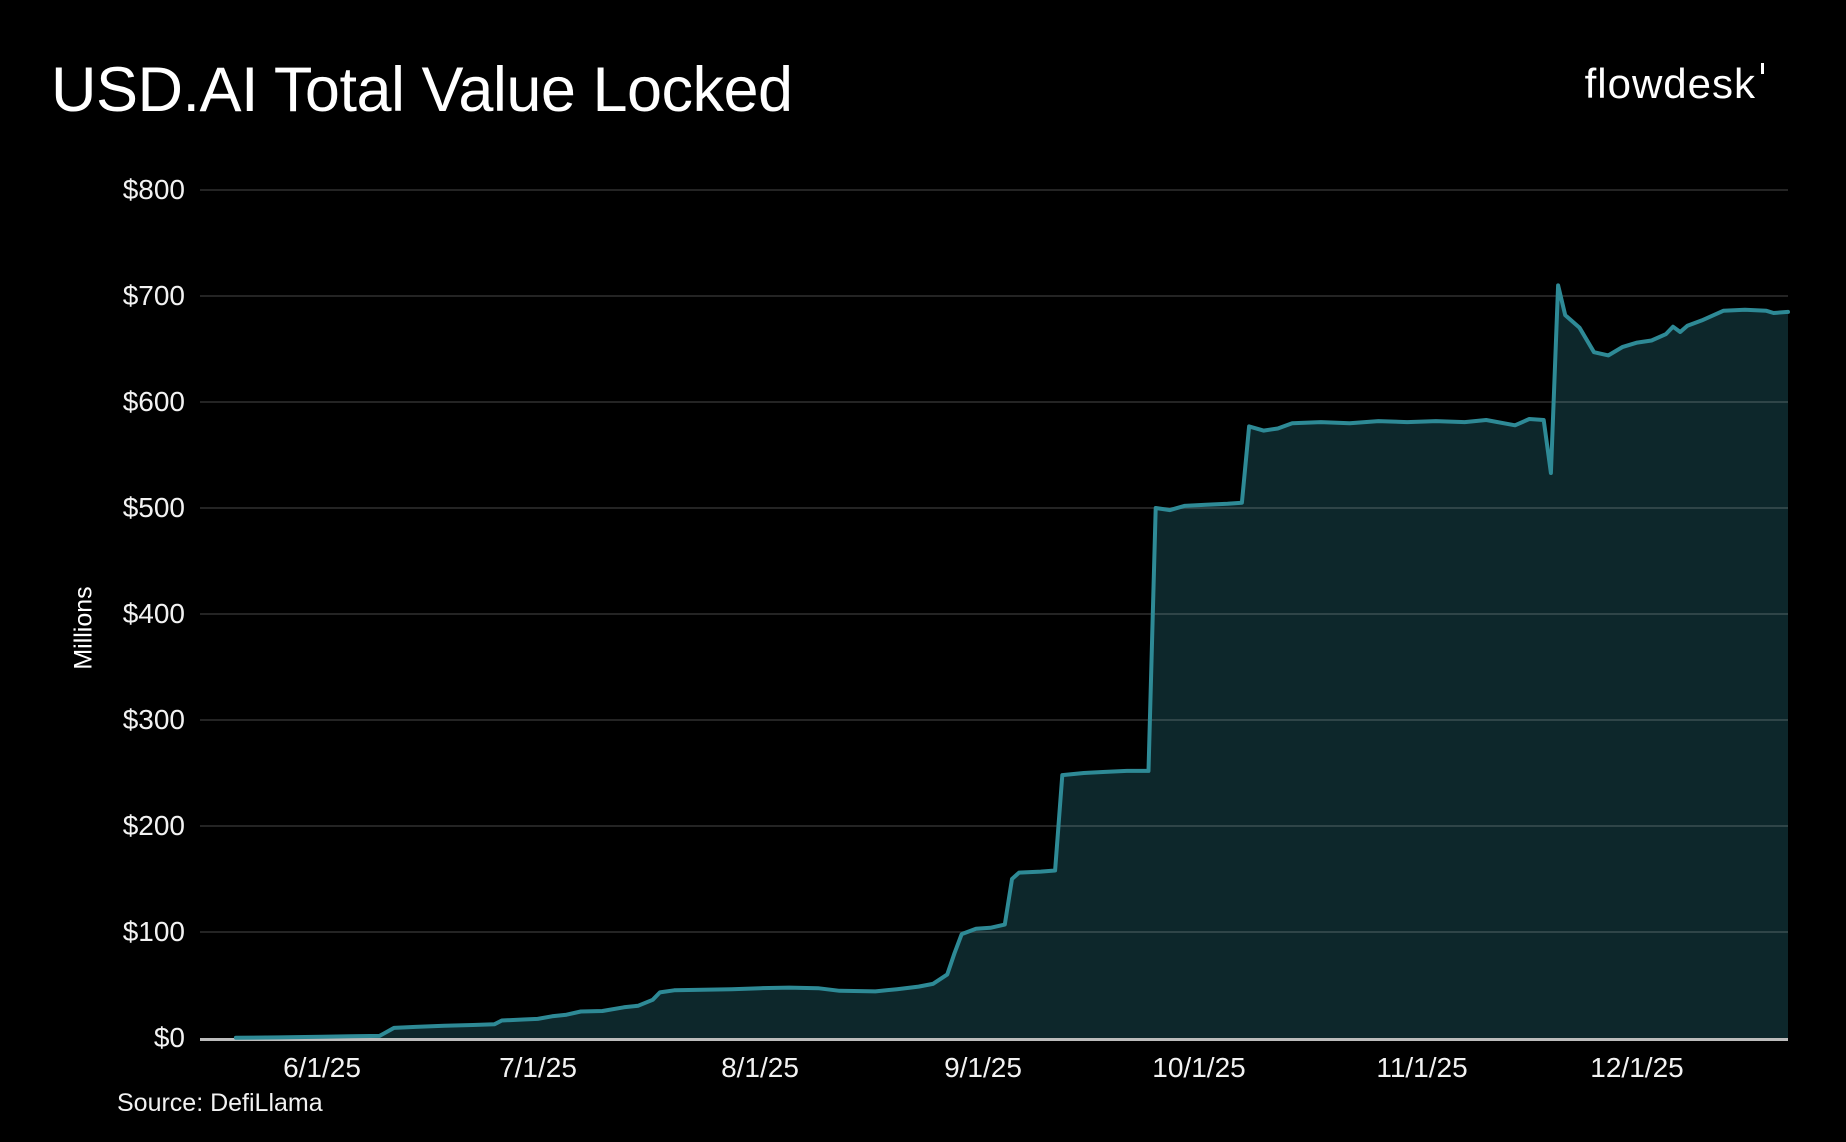 Image resolution: width=1846 pixels, height=1142 pixels. What do you see at coordinates (153, 613) in the screenshot?
I see `y-tick-label: $400` at bounding box center [153, 613].